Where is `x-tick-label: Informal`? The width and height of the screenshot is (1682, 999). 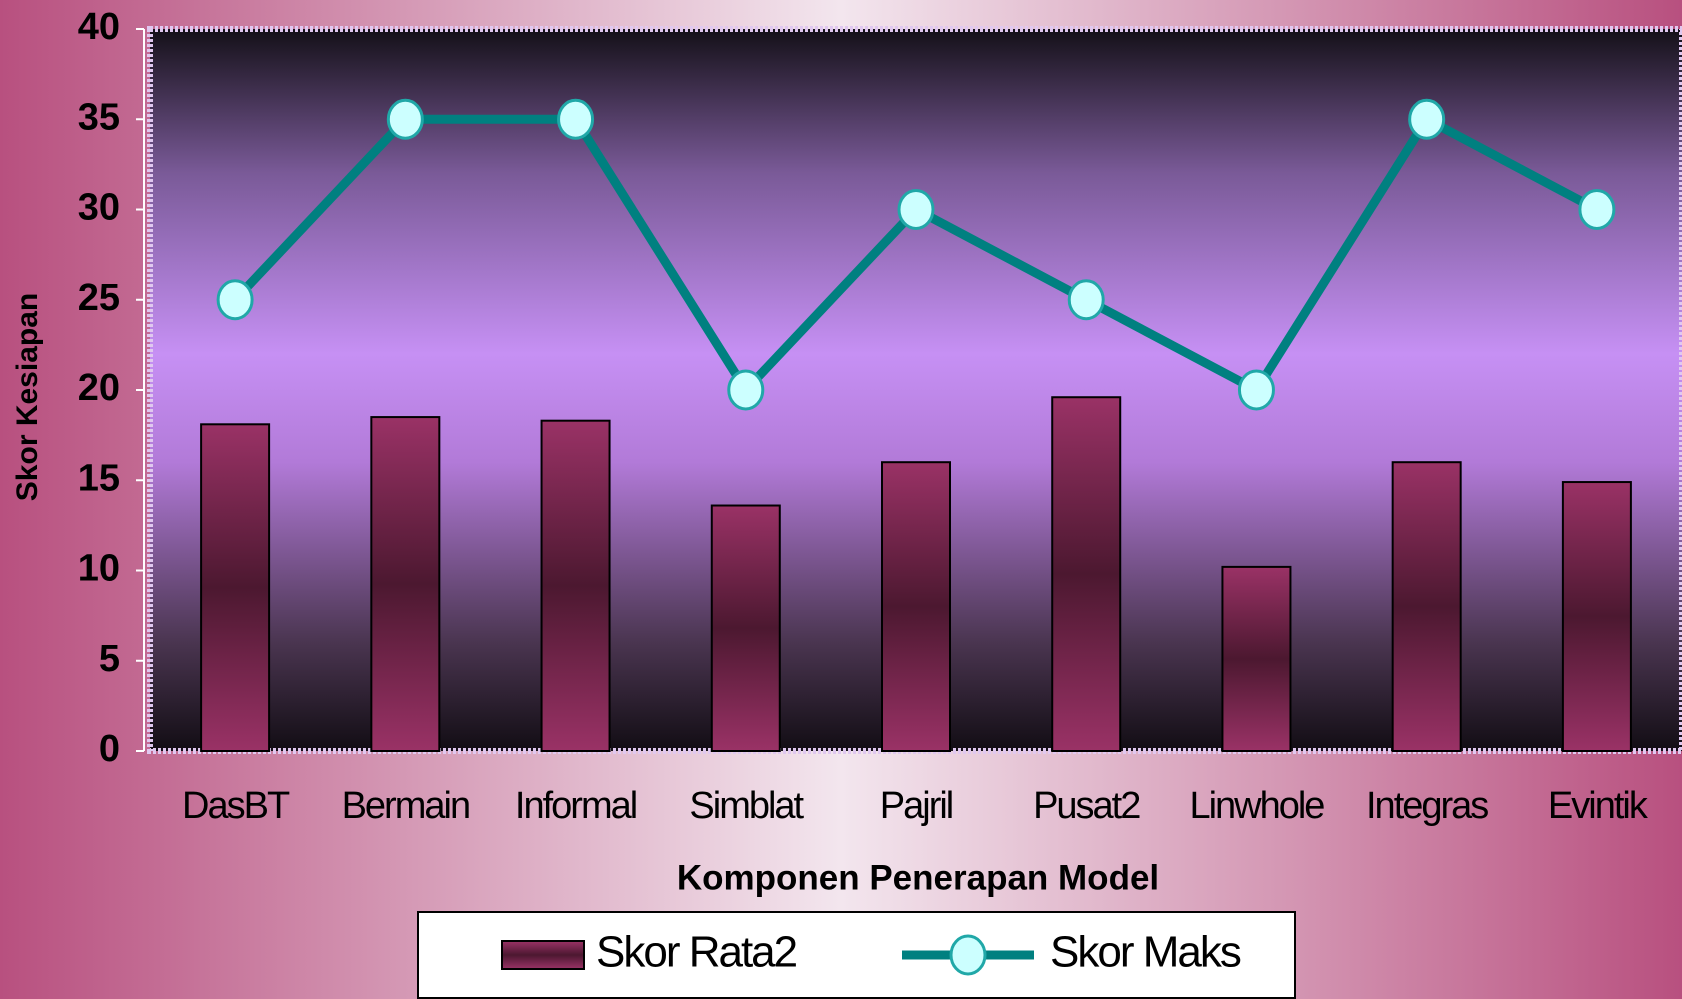
x-tick-label: Informal is located at coordinates (575, 806).